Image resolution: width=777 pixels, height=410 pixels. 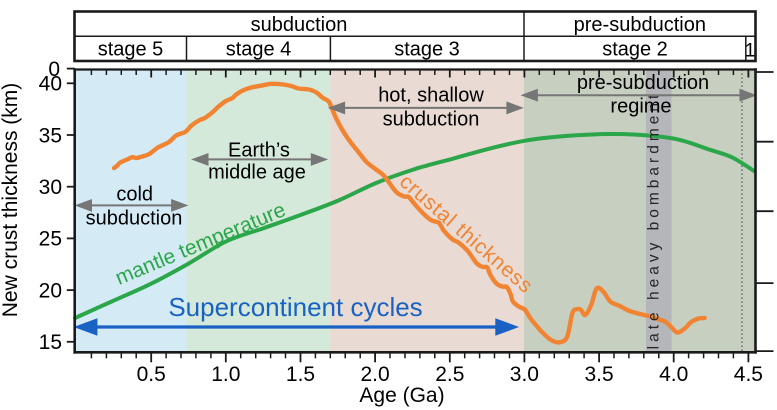 I want to click on svg-text: 1.0, so click(x=225, y=374).